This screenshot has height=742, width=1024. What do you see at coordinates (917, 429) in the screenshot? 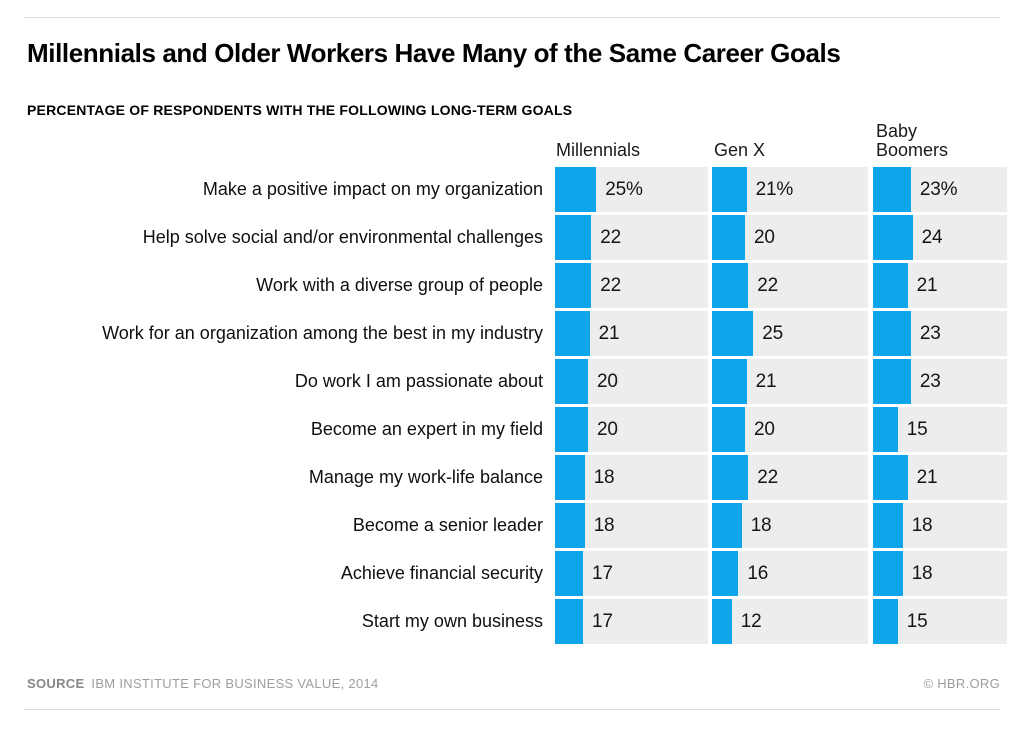
I see `value-label: 15` at bounding box center [917, 429].